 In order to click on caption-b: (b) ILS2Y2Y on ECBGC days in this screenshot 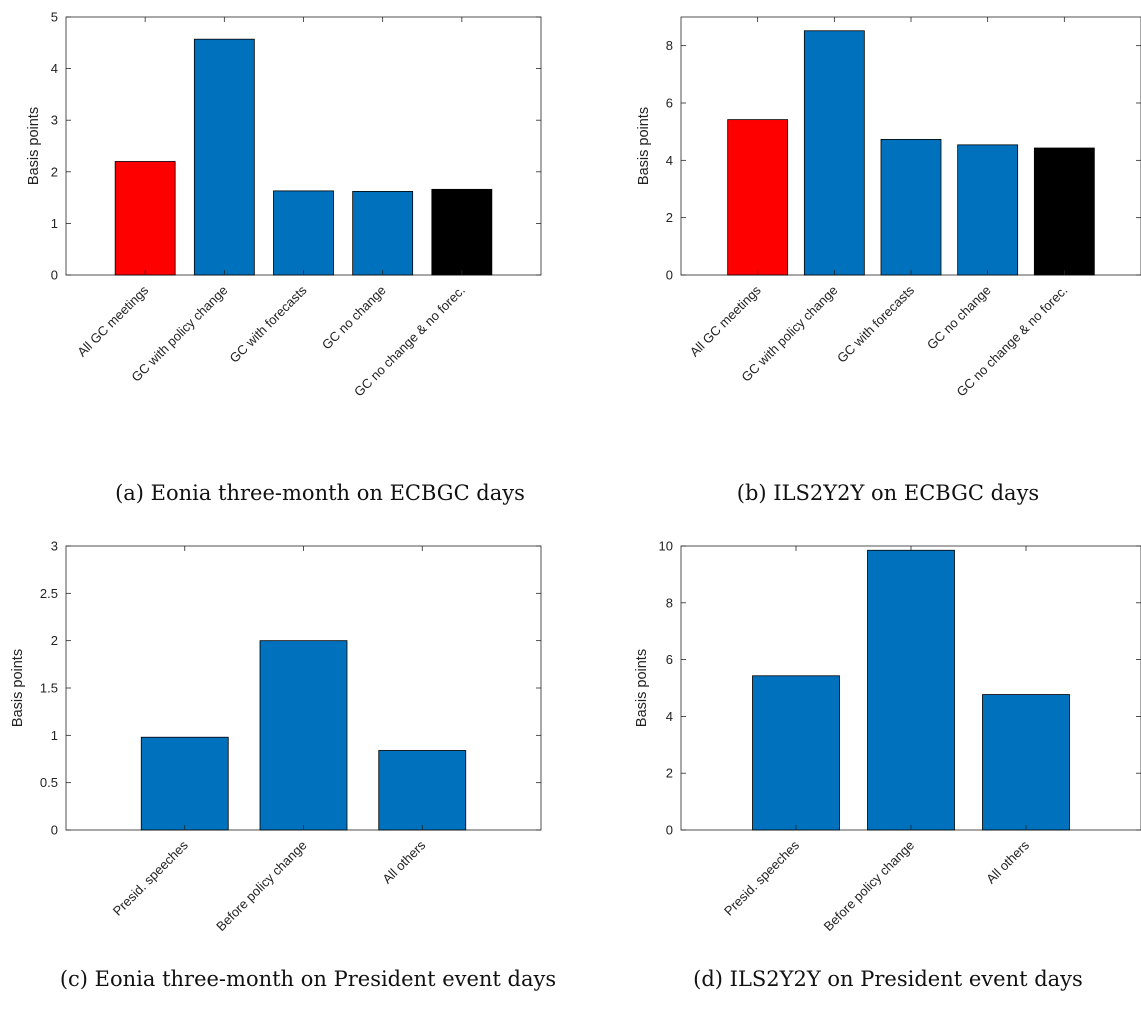, I will do `click(888, 493)`.